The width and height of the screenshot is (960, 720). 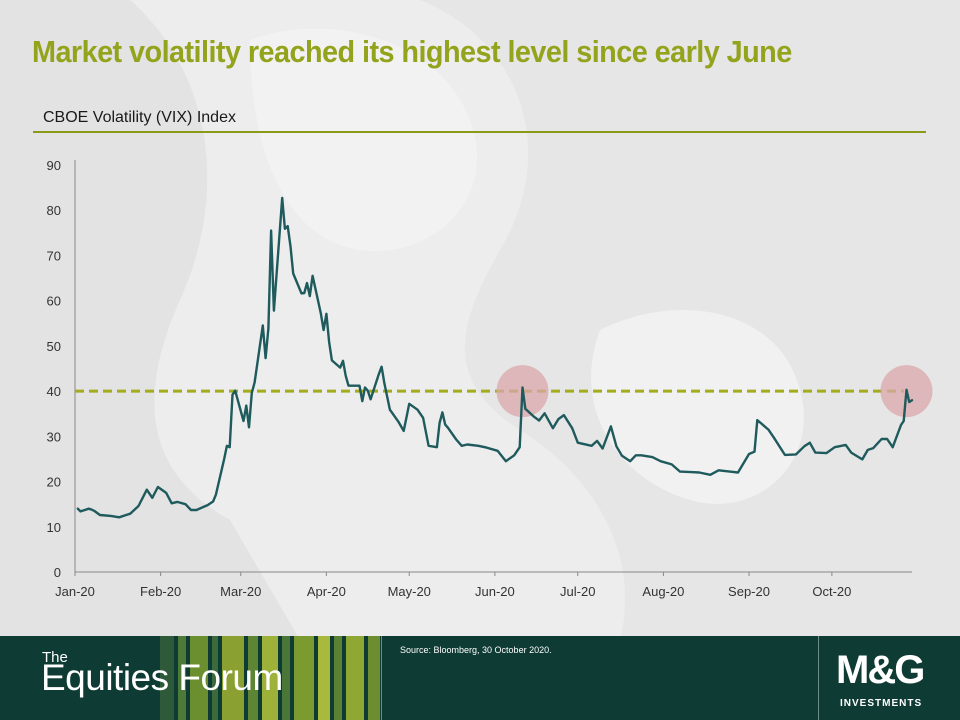 What do you see at coordinates (476, 650) in the screenshot?
I see `source-note: Source: Bloomberg, 30 October 2020.` at bounding box center [476, 650].